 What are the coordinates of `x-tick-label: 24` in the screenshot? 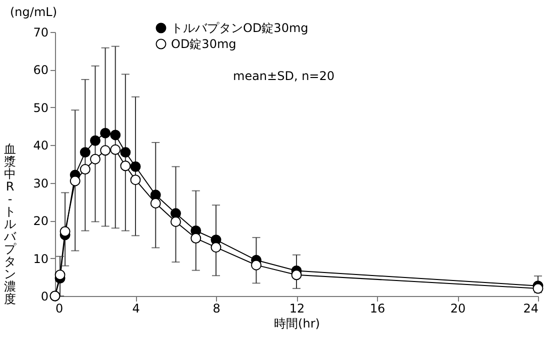 It's located at (530, 309).